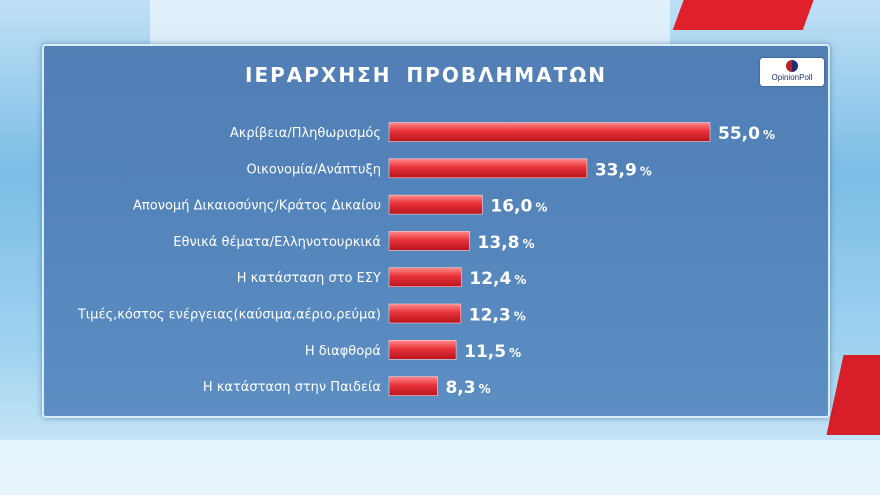  I want to click on logo-icon, so click(792, 66).